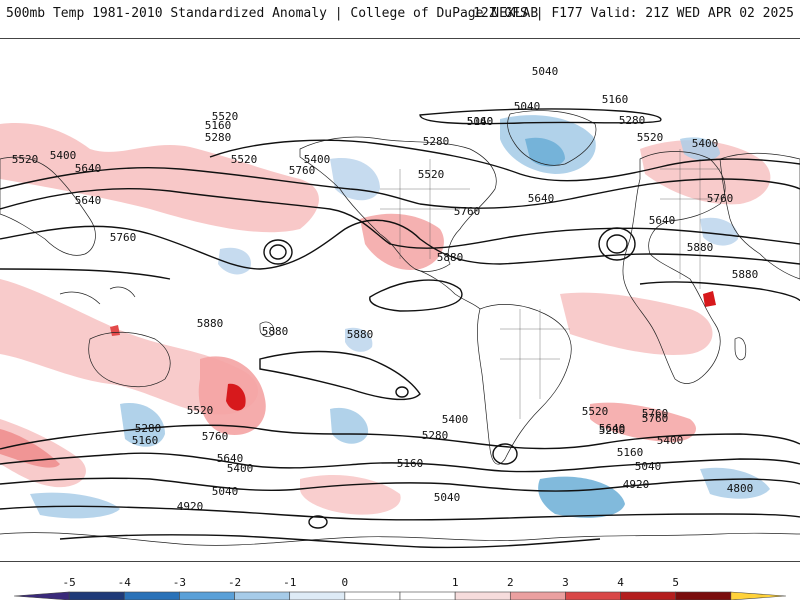 The width and height of the screenshot is (800, 600). Describe the element at coordinates (620, 582) in the screenshot. I see `colorbar-tick-label: 4` at that location.